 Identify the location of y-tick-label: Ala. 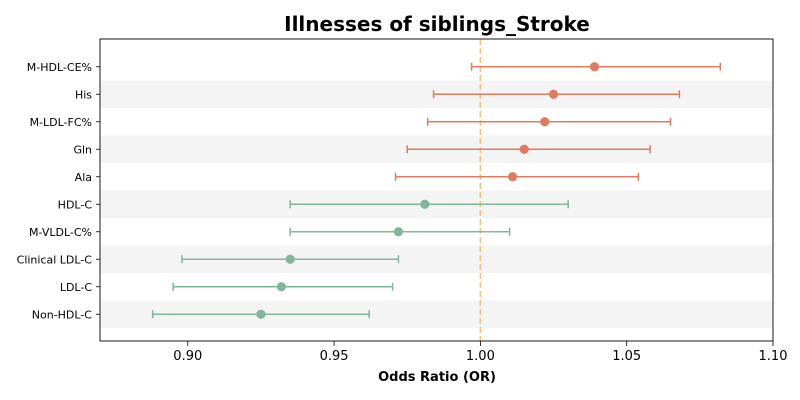
(83, 177).